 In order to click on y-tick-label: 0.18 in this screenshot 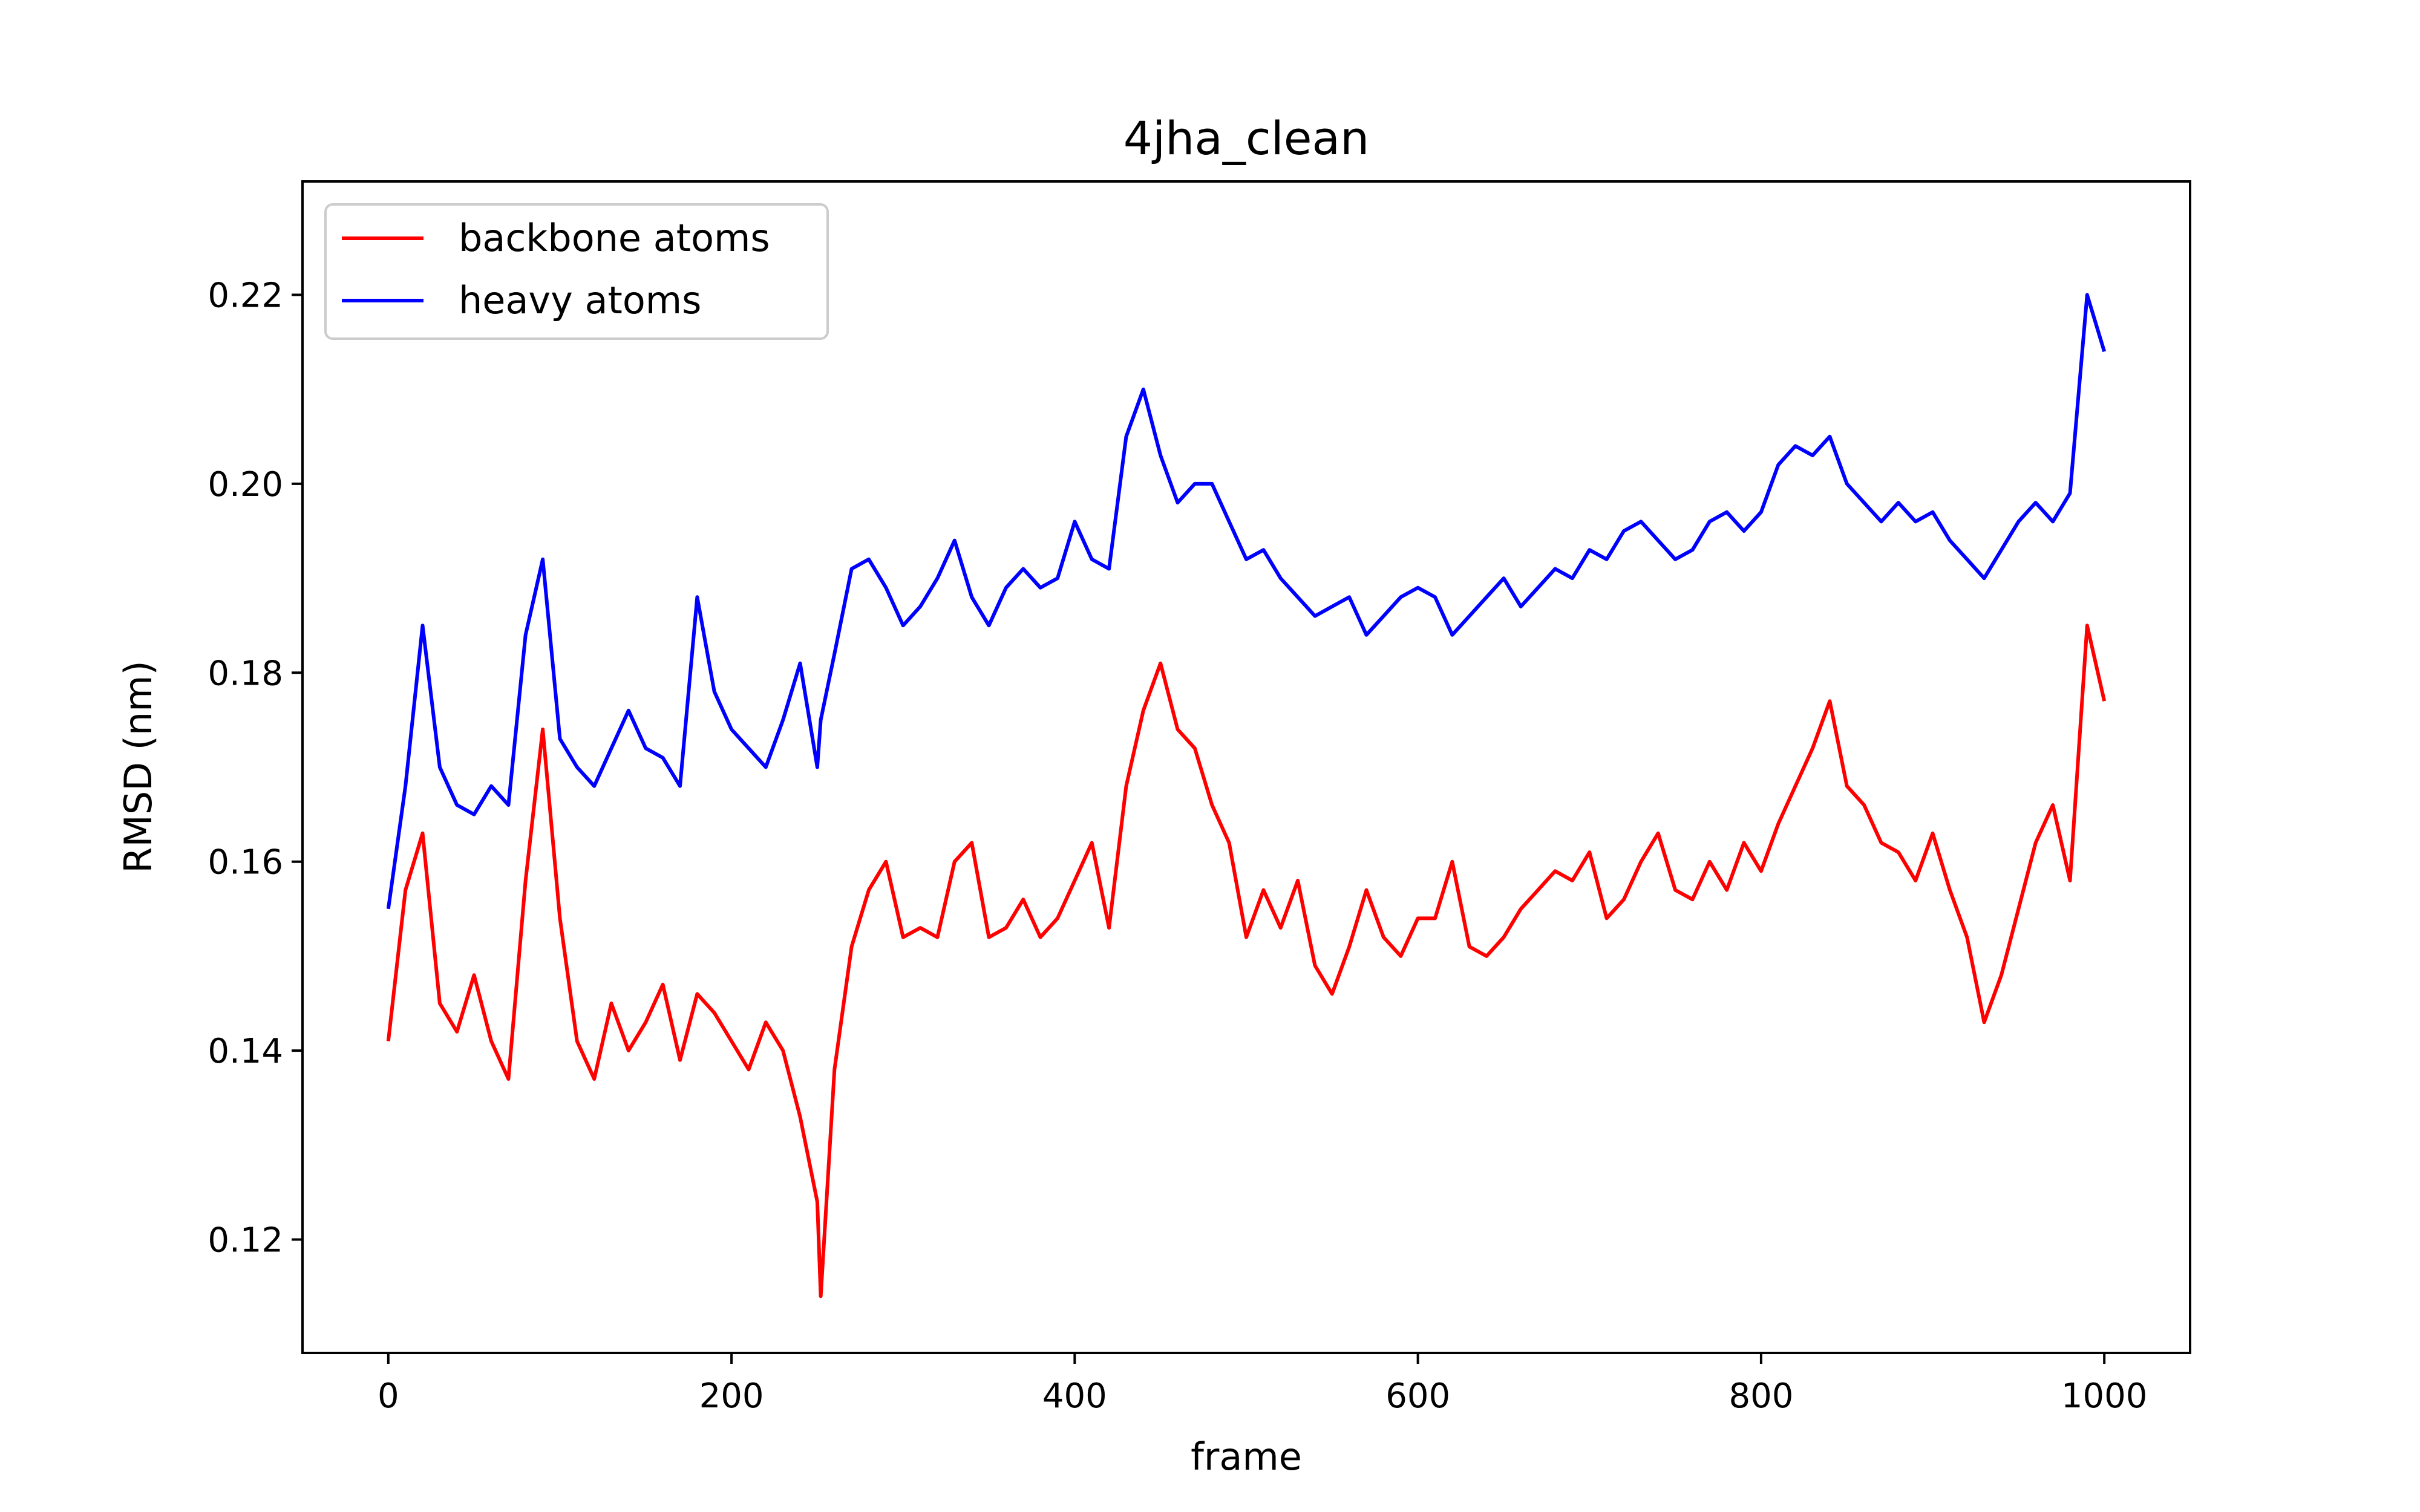, I will do `click(245, 673)`.